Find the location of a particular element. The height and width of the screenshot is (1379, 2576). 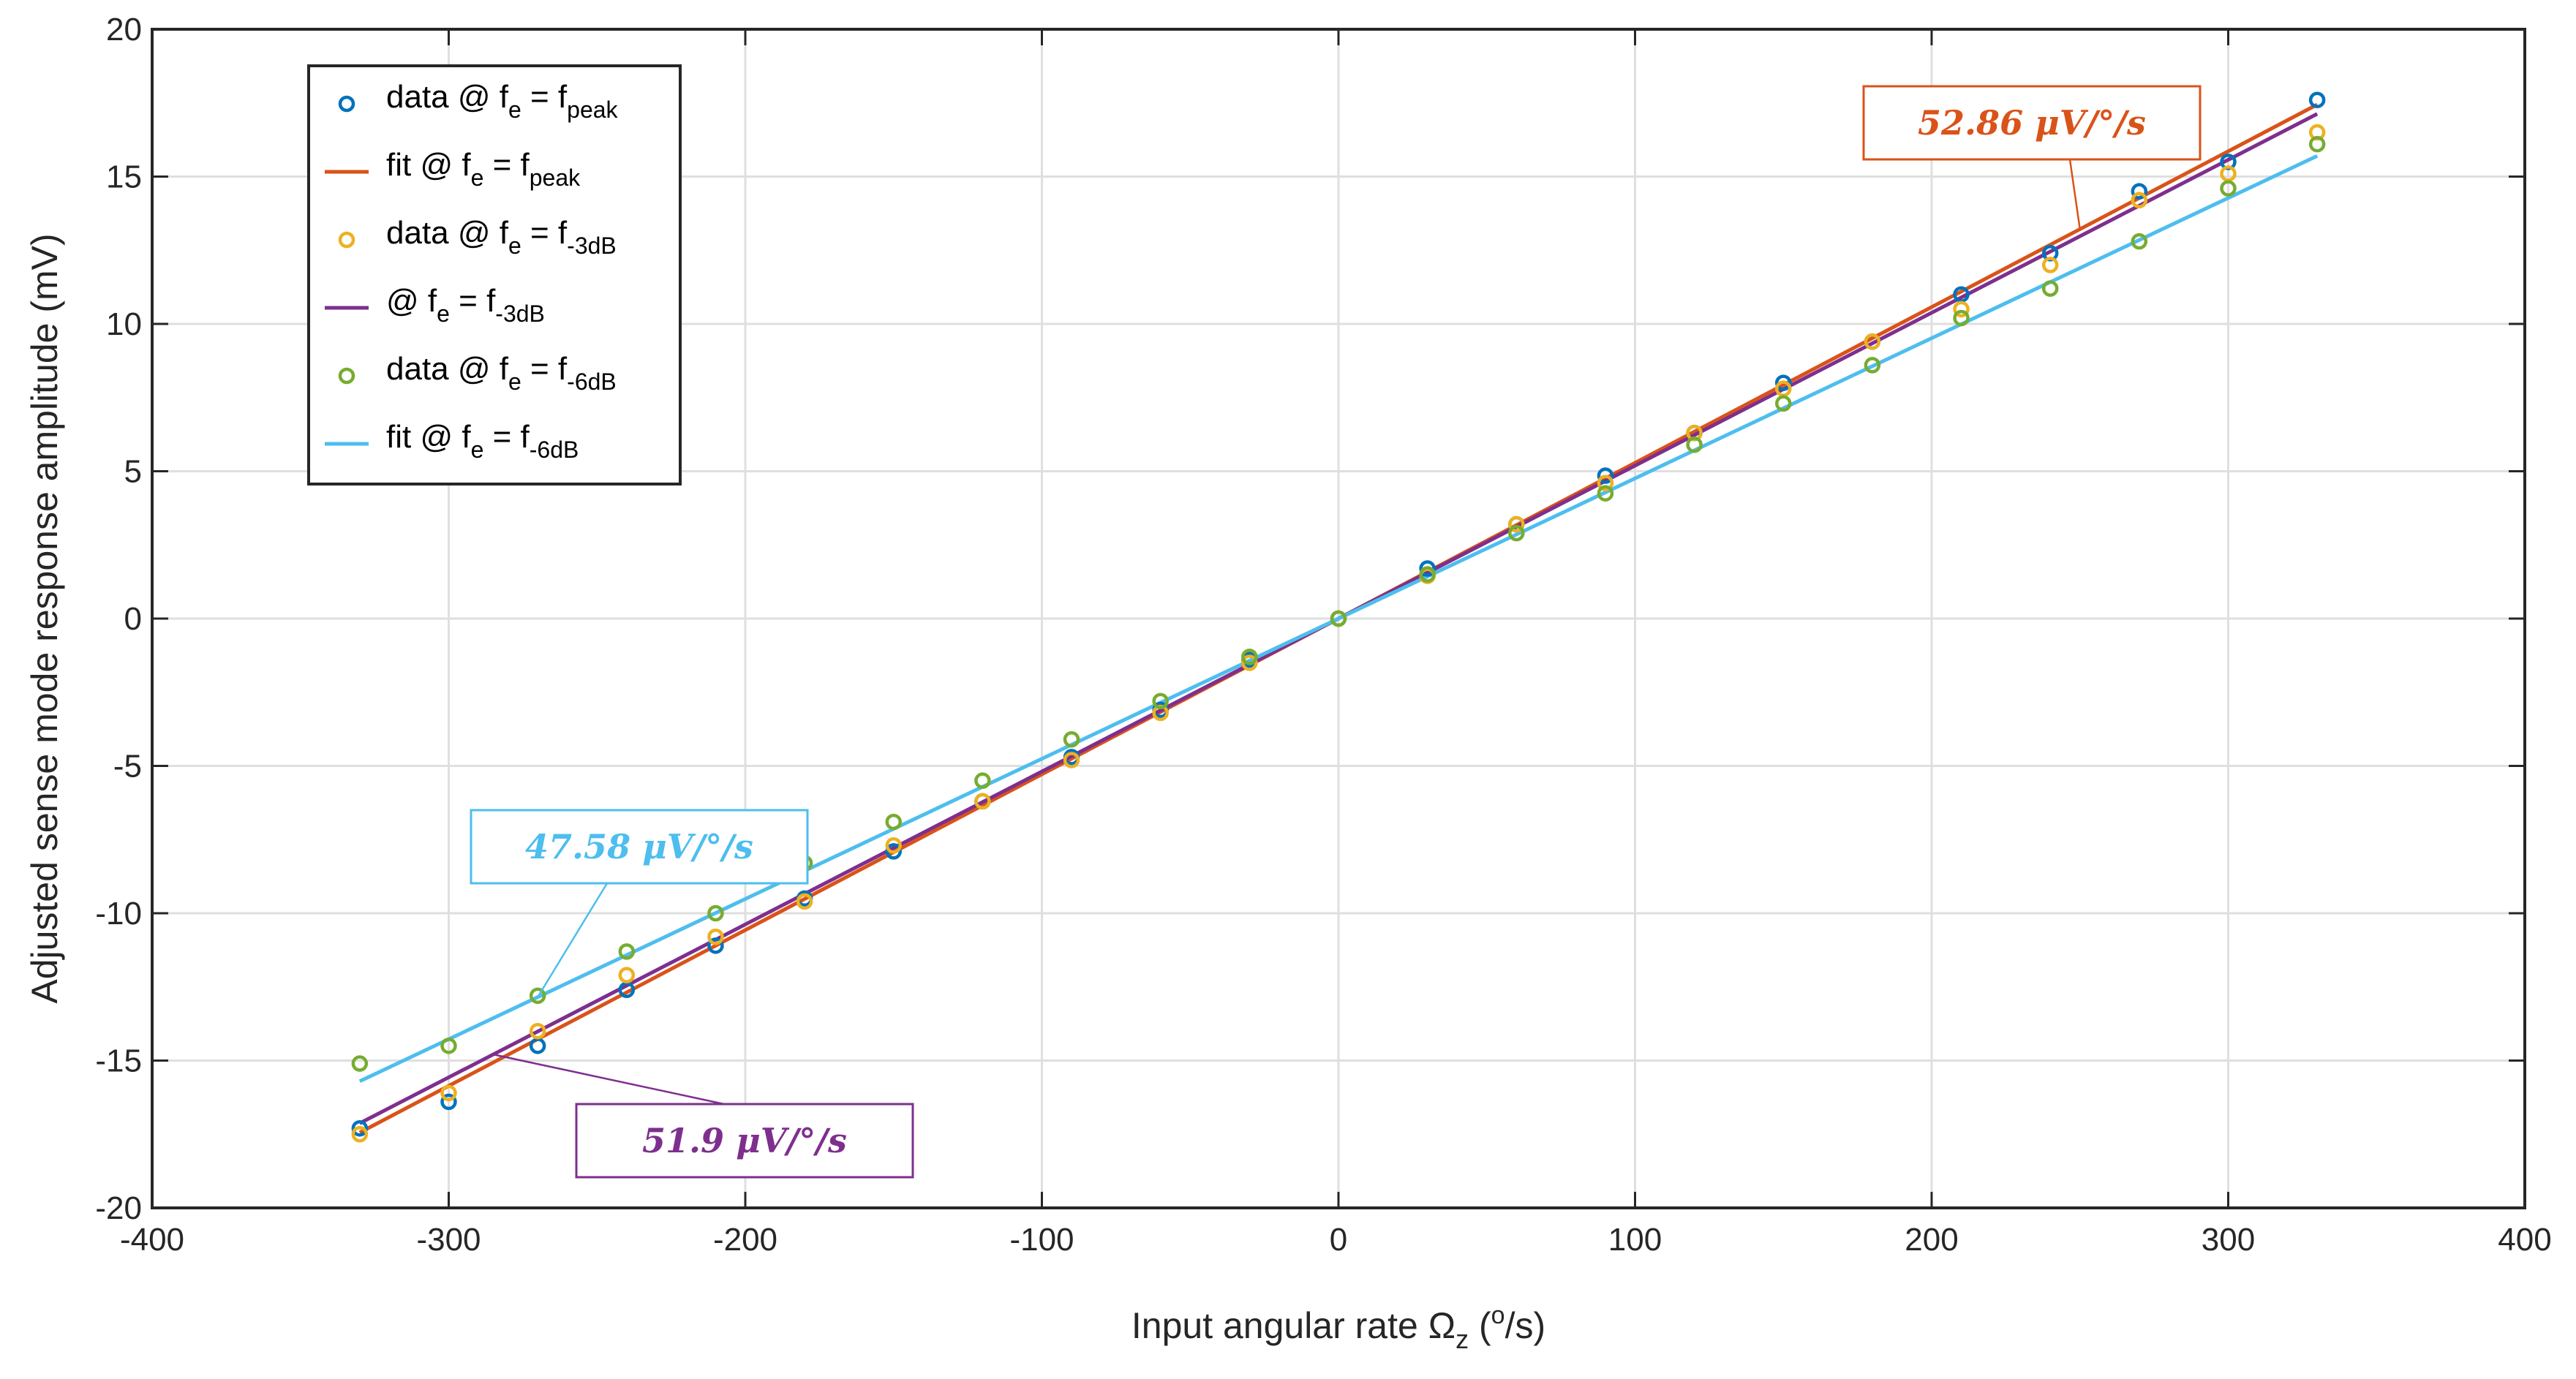

x-tick-label: -400 is located at coordinates (152, 1240).